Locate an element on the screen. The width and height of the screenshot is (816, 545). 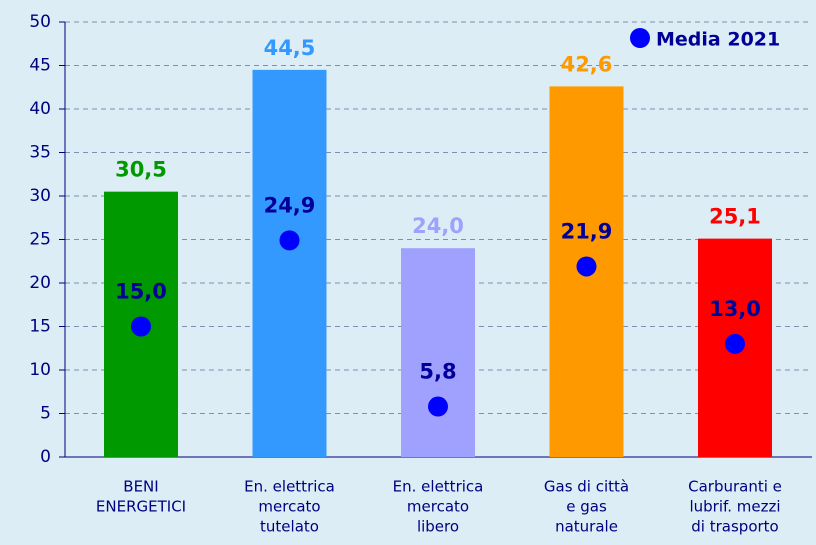
x-tick-label: BENI is located at coordinates (140, 487).